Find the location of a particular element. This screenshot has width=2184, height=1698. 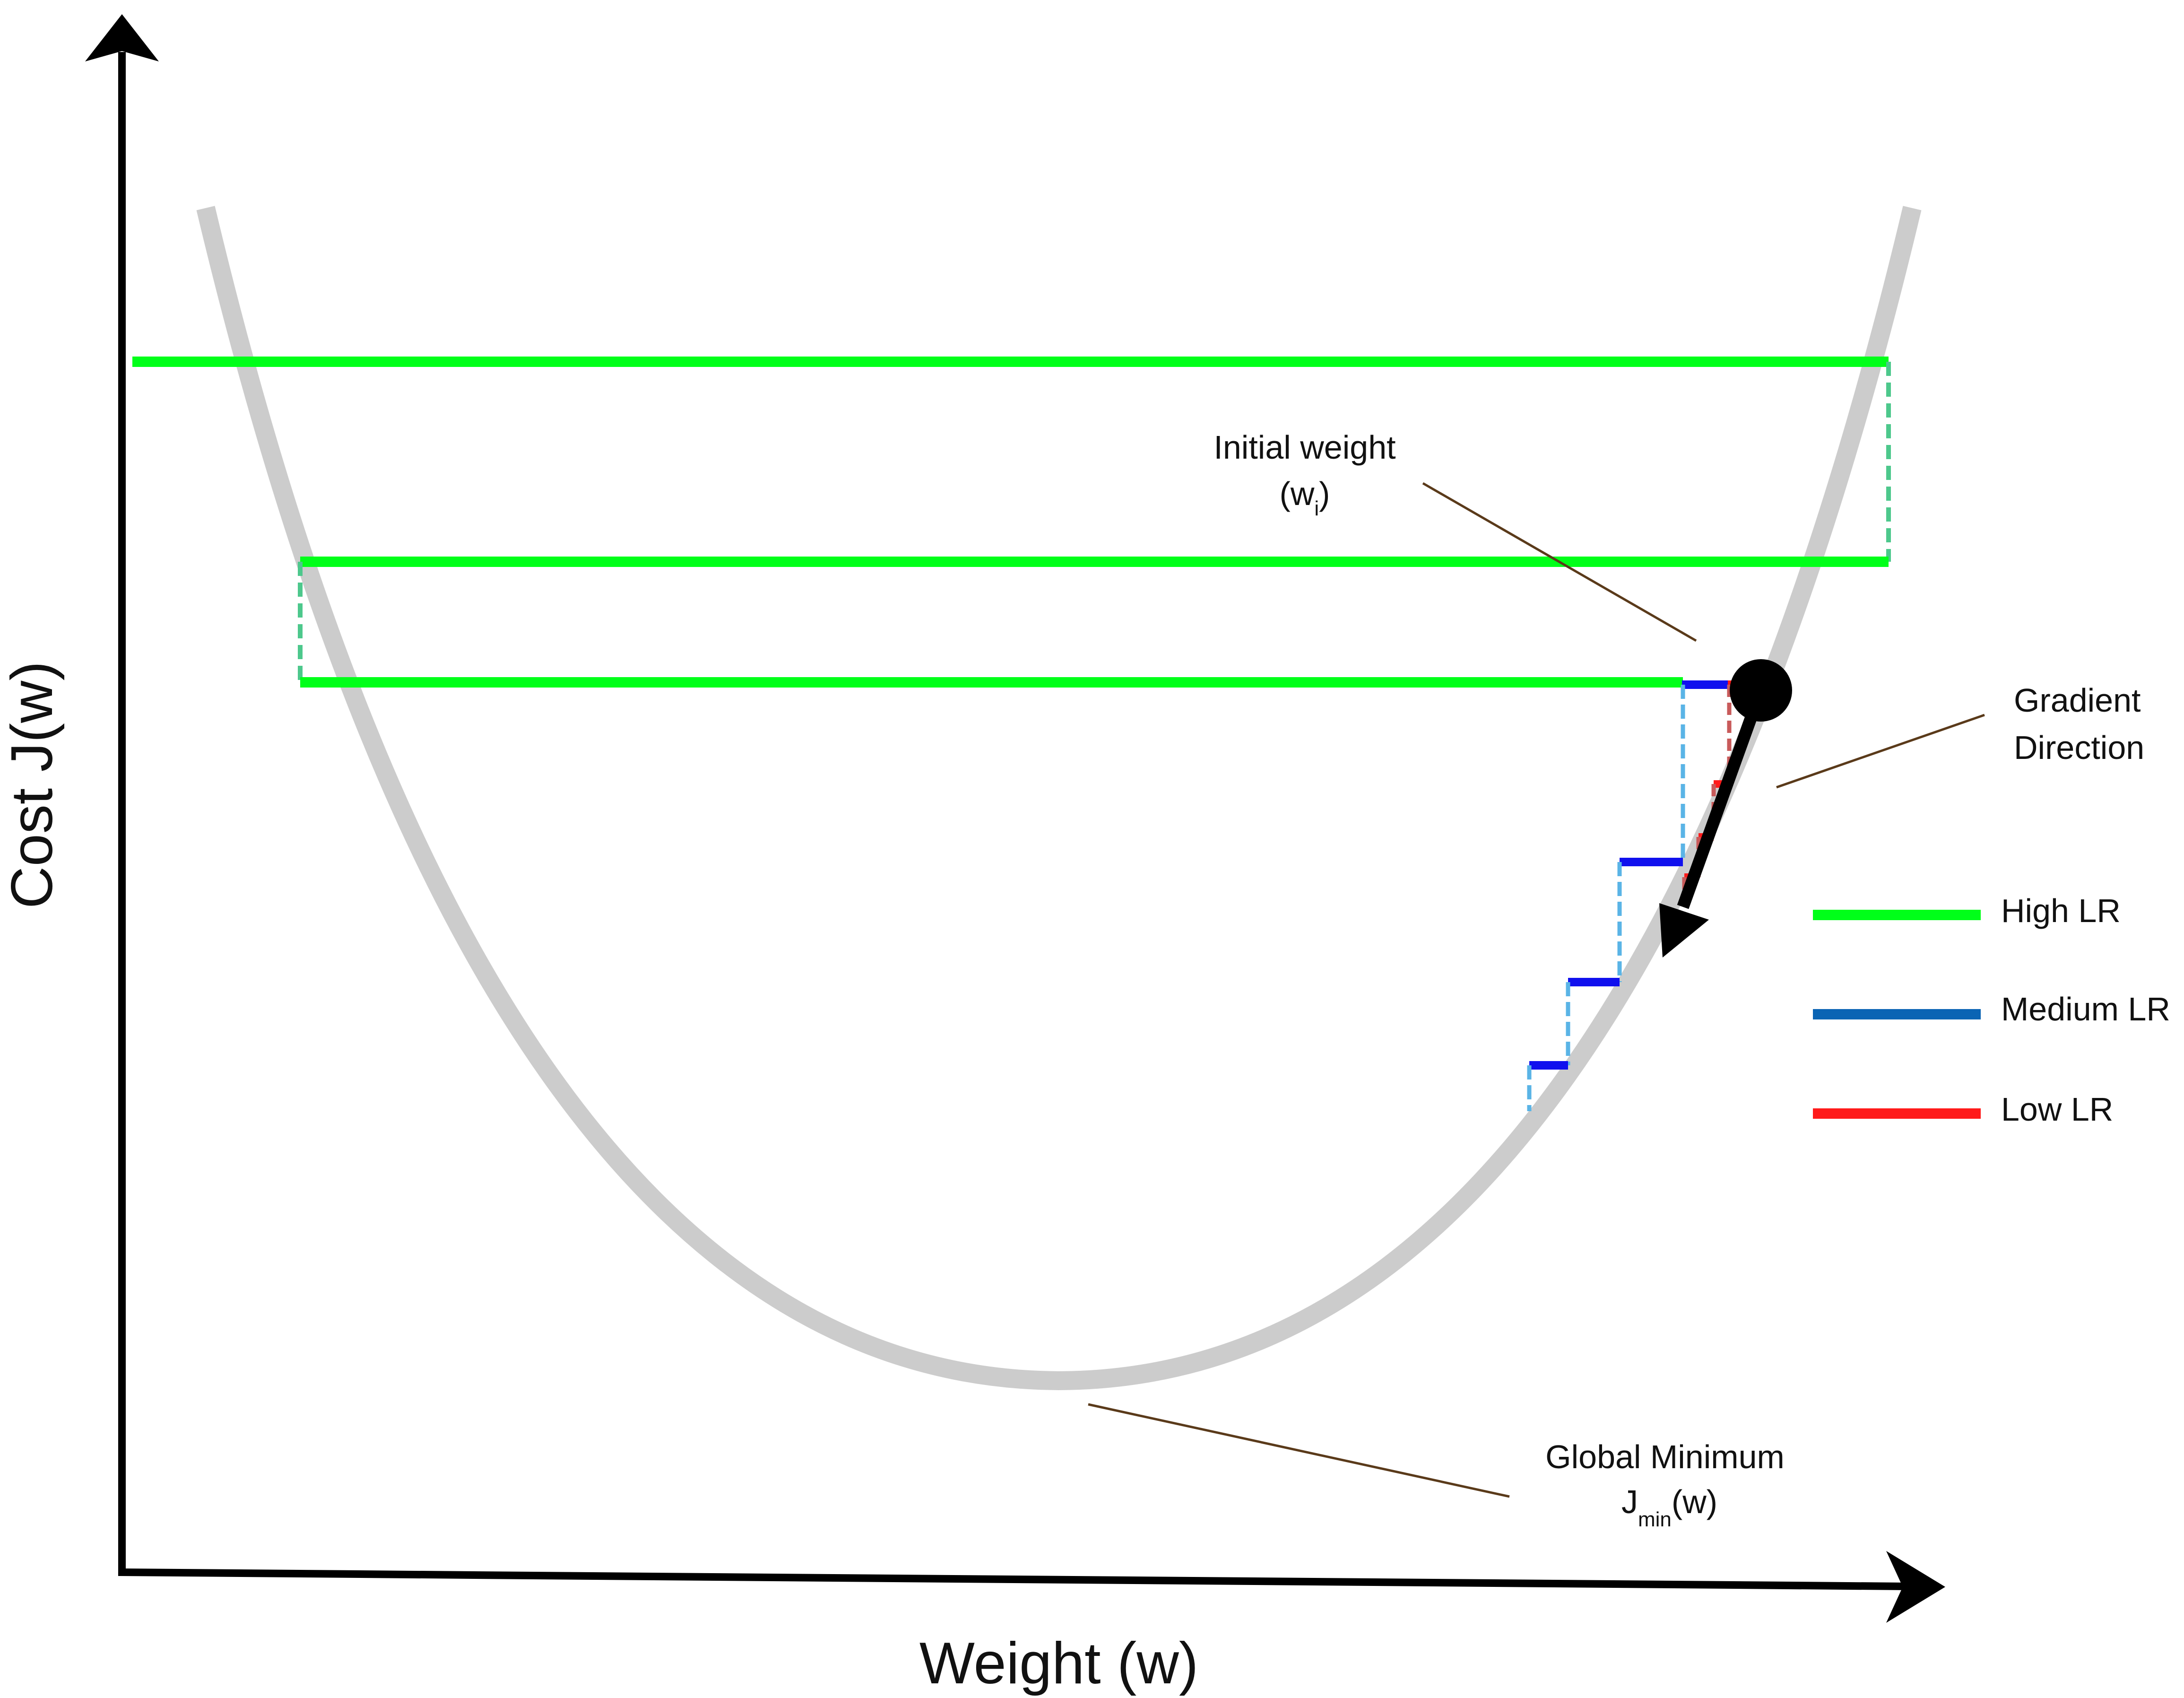

initial-weight-label: Initial weight is located at coordinates (1304, 447).